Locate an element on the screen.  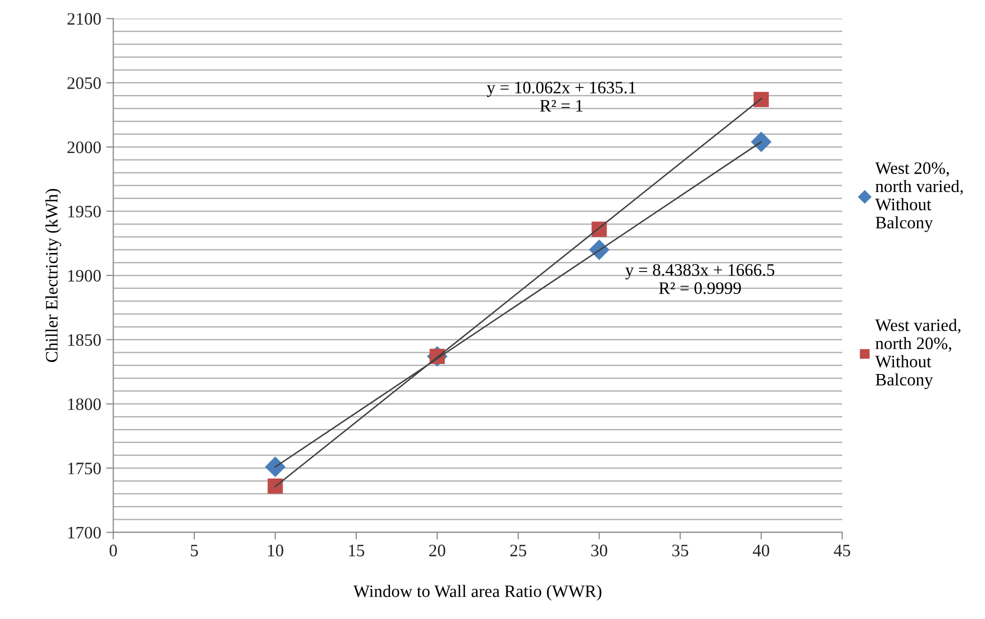
x-tick-label: 5 is located at coordinates (194, 550).